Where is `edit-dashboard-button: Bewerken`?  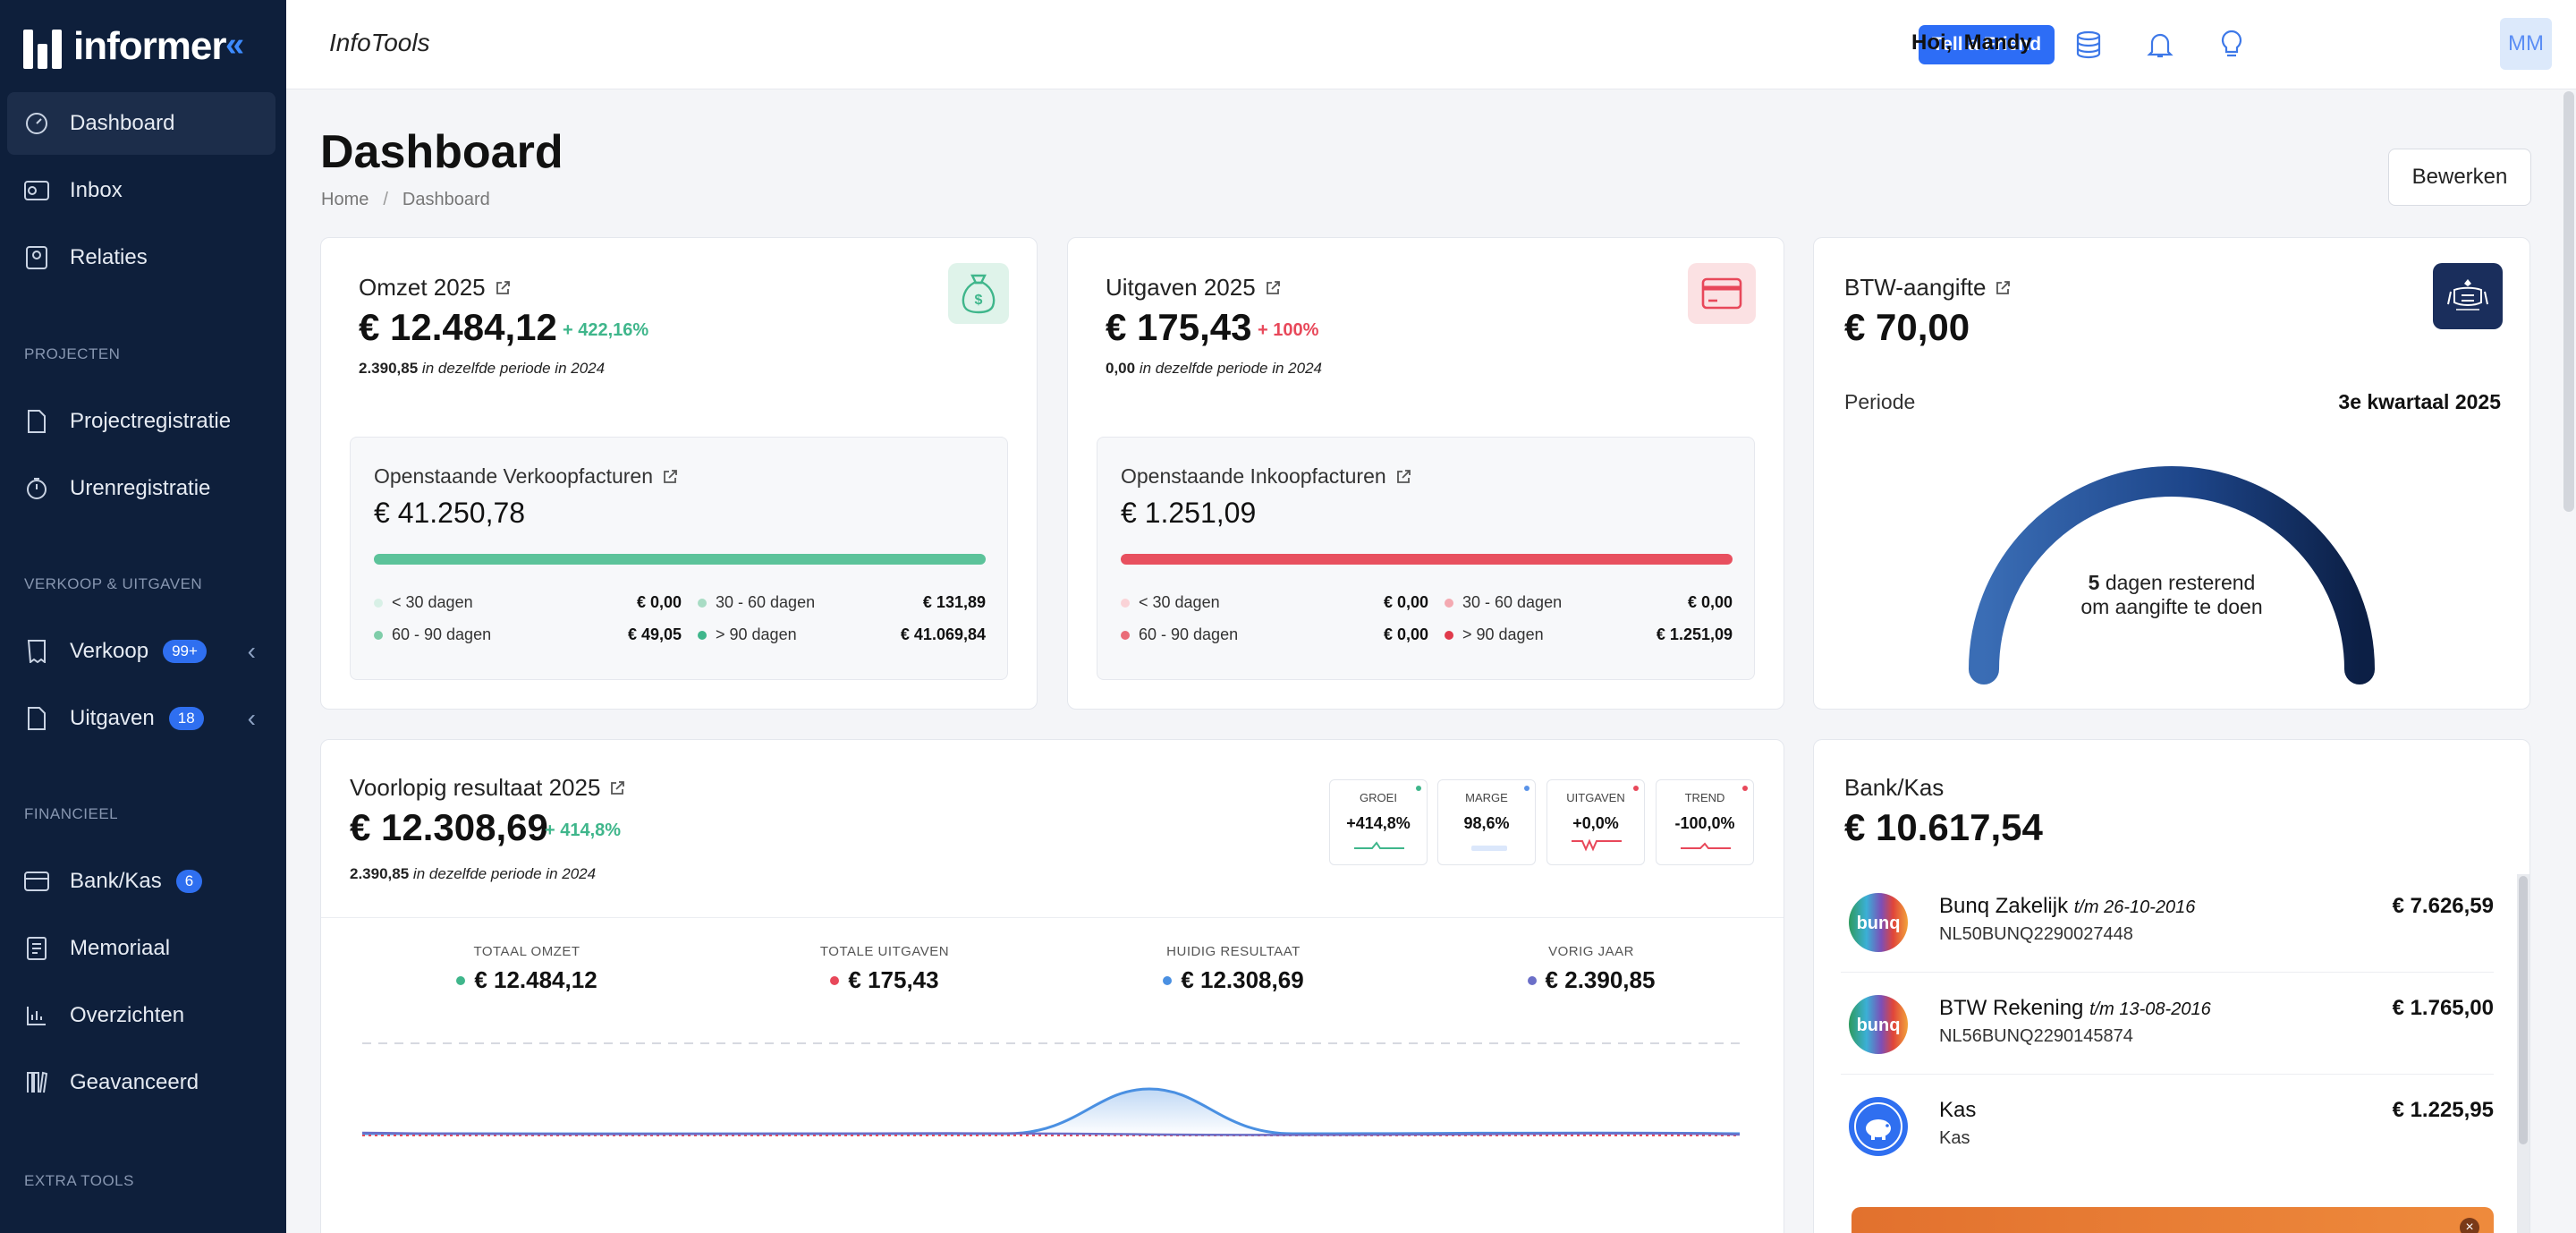
edit-dashboard-button: Bewerken is located at coordinates (2459, 177).